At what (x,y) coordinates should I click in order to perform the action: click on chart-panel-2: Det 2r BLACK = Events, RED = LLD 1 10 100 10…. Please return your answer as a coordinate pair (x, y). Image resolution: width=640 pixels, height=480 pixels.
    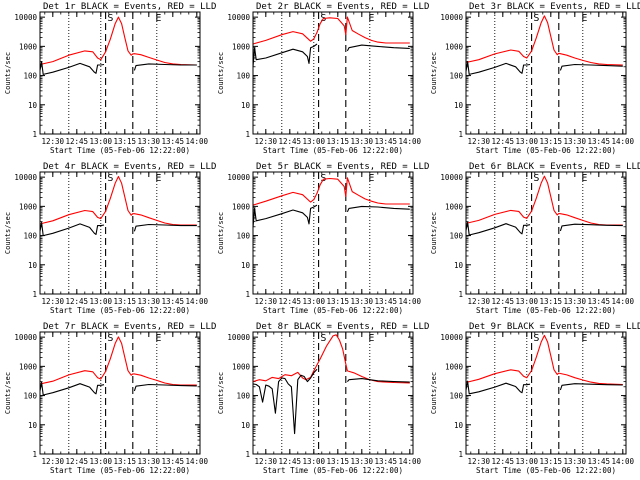
    Looking at the image, I should click on (323, 78).